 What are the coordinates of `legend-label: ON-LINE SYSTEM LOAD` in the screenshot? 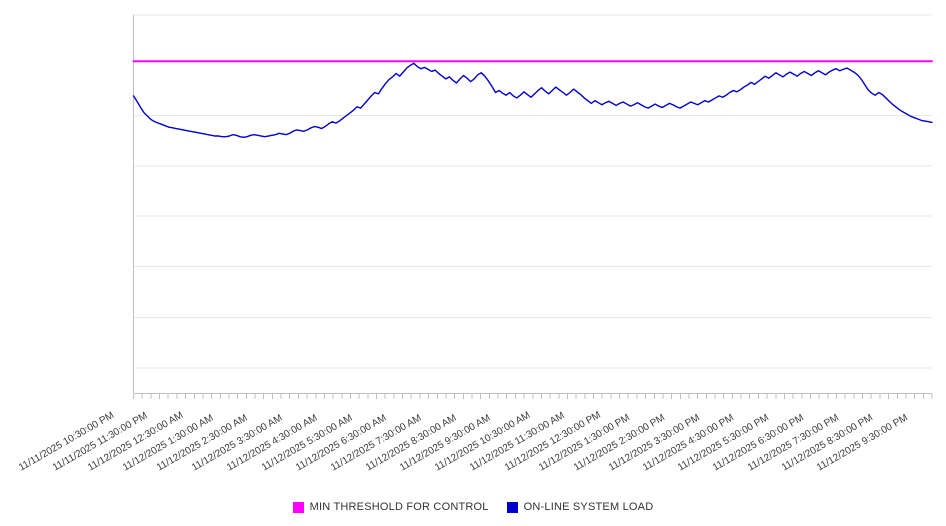 It's located at (588, 507).